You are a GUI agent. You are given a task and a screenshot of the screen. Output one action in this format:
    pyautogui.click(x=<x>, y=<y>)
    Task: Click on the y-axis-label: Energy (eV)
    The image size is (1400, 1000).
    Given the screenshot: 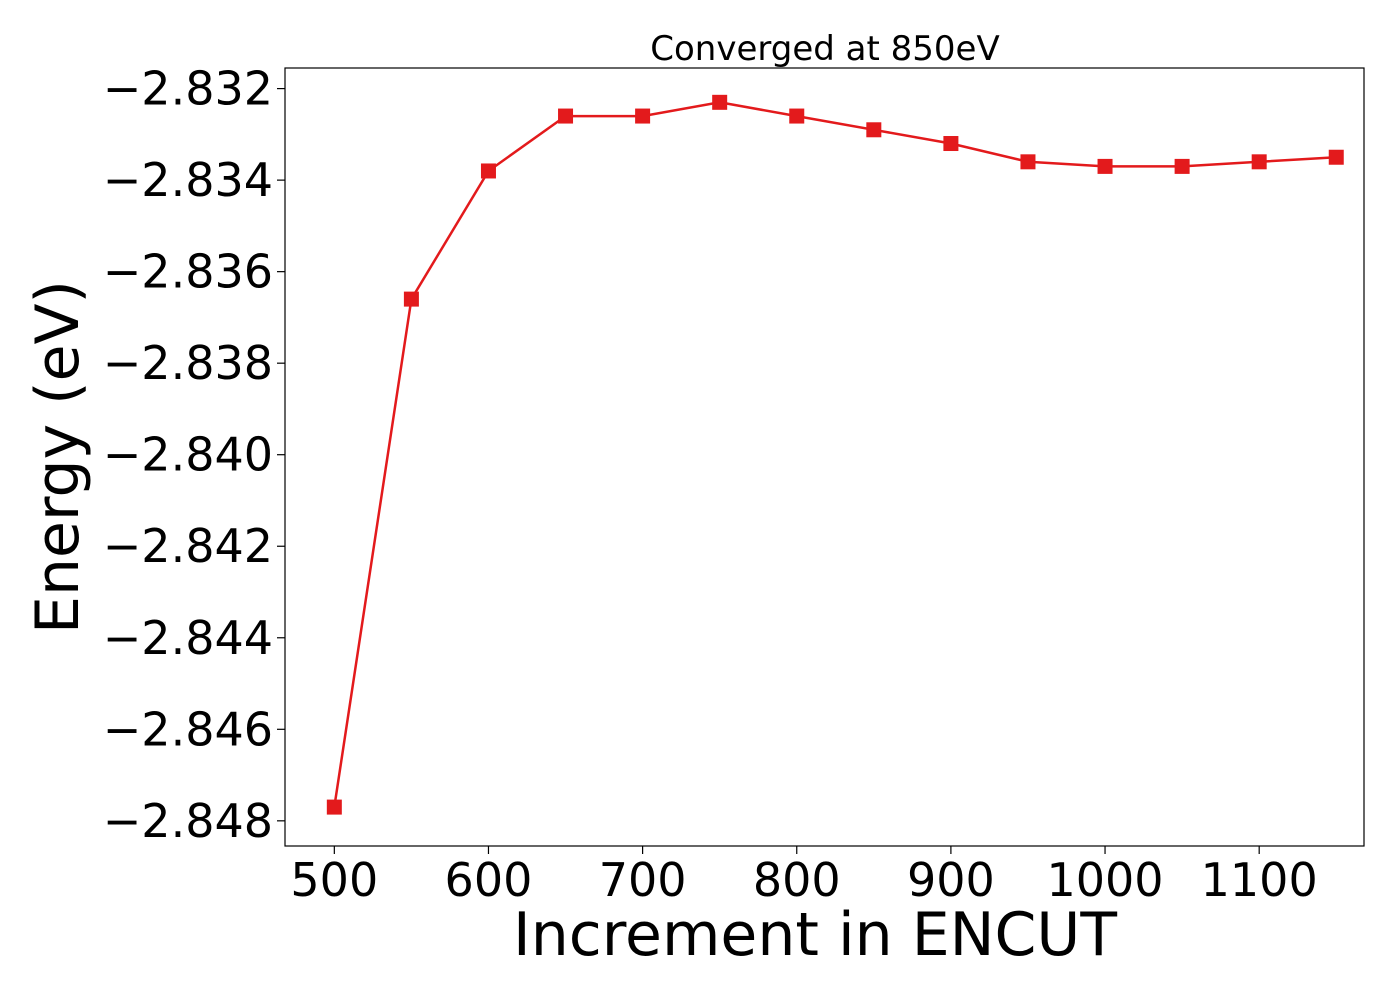 What is the action you would take?
    pyautogui.click(x=58, y=457)
    